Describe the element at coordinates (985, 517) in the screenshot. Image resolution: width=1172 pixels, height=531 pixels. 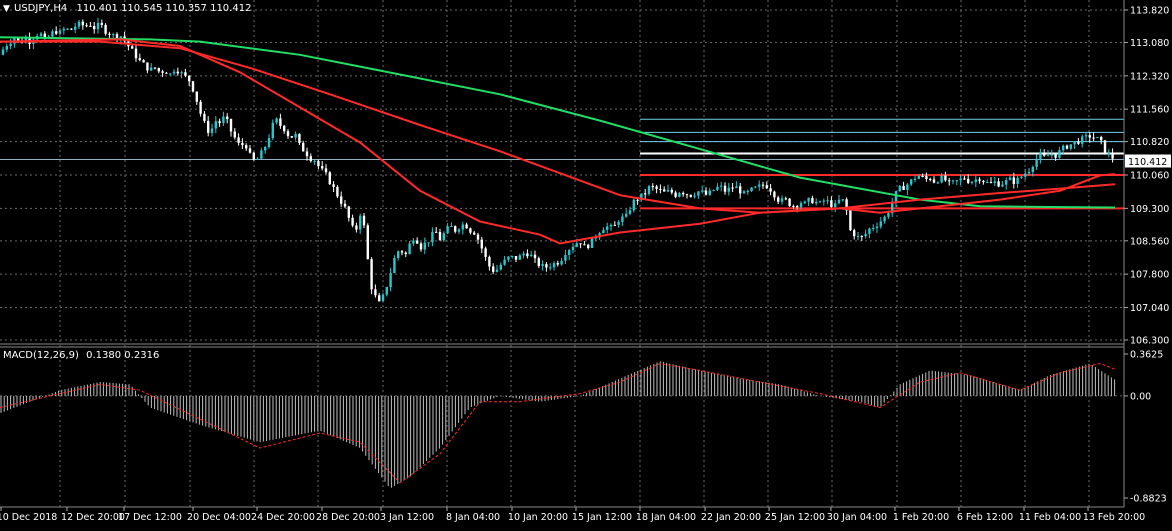
I see `time-tick-label: 6 Feb 12:00` at that location.